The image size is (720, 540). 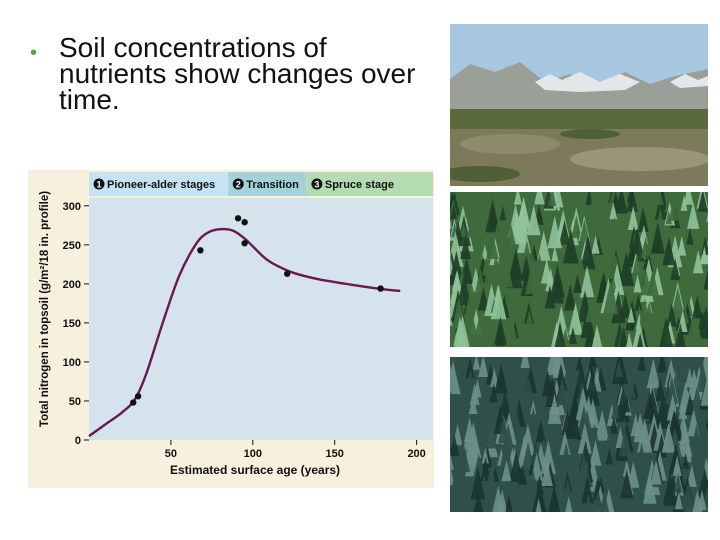 What do you see at coordinates (253, 454) in the screenshot?
I see `x-tick-label: 100` at bounding box center [253, 454].